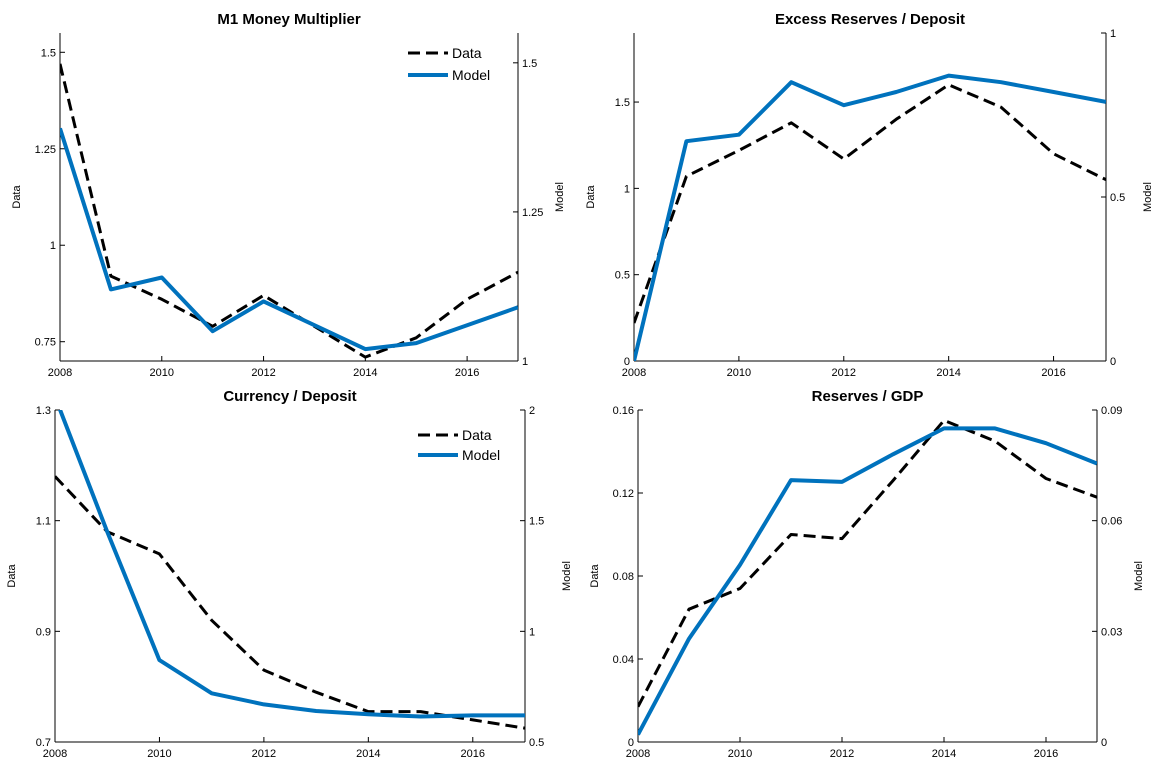  I want to click on left-y-tick-label: 0.7, so click(43, 743).